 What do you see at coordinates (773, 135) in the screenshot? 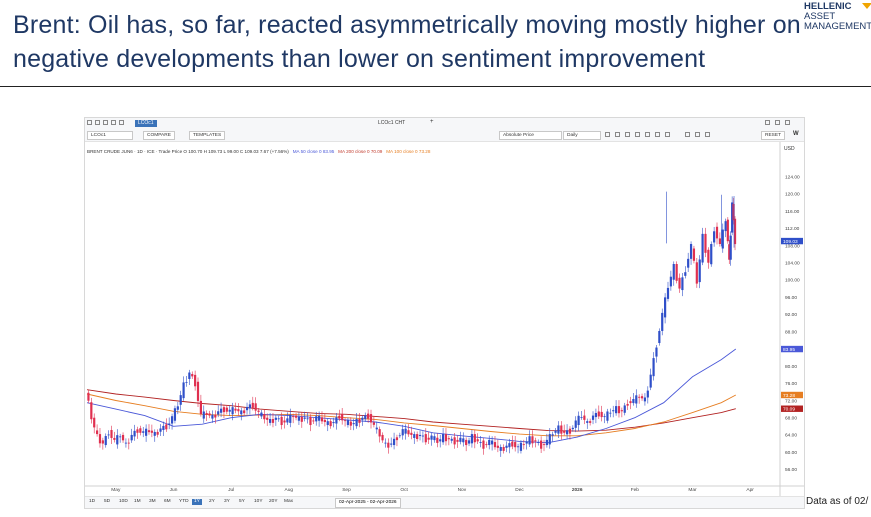
I see `reset-button: RESET` at bounding box center [773, 135].